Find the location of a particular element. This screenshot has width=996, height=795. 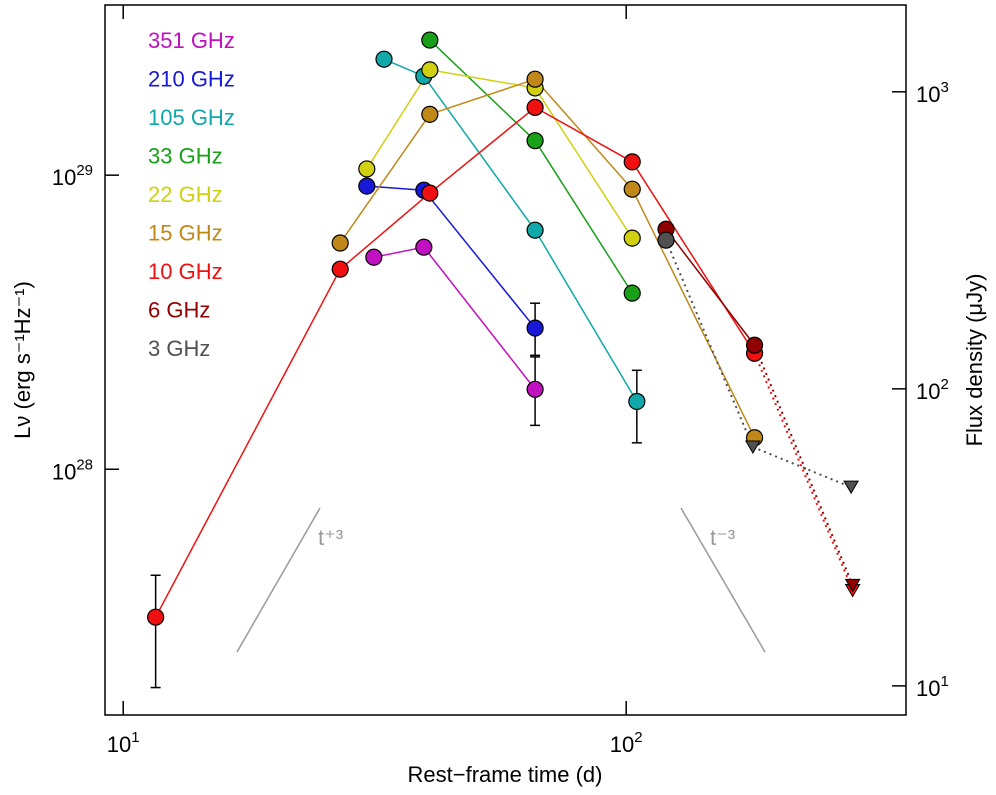

y2-tick-label-exp: 2 is located at coordinates (944, 384).